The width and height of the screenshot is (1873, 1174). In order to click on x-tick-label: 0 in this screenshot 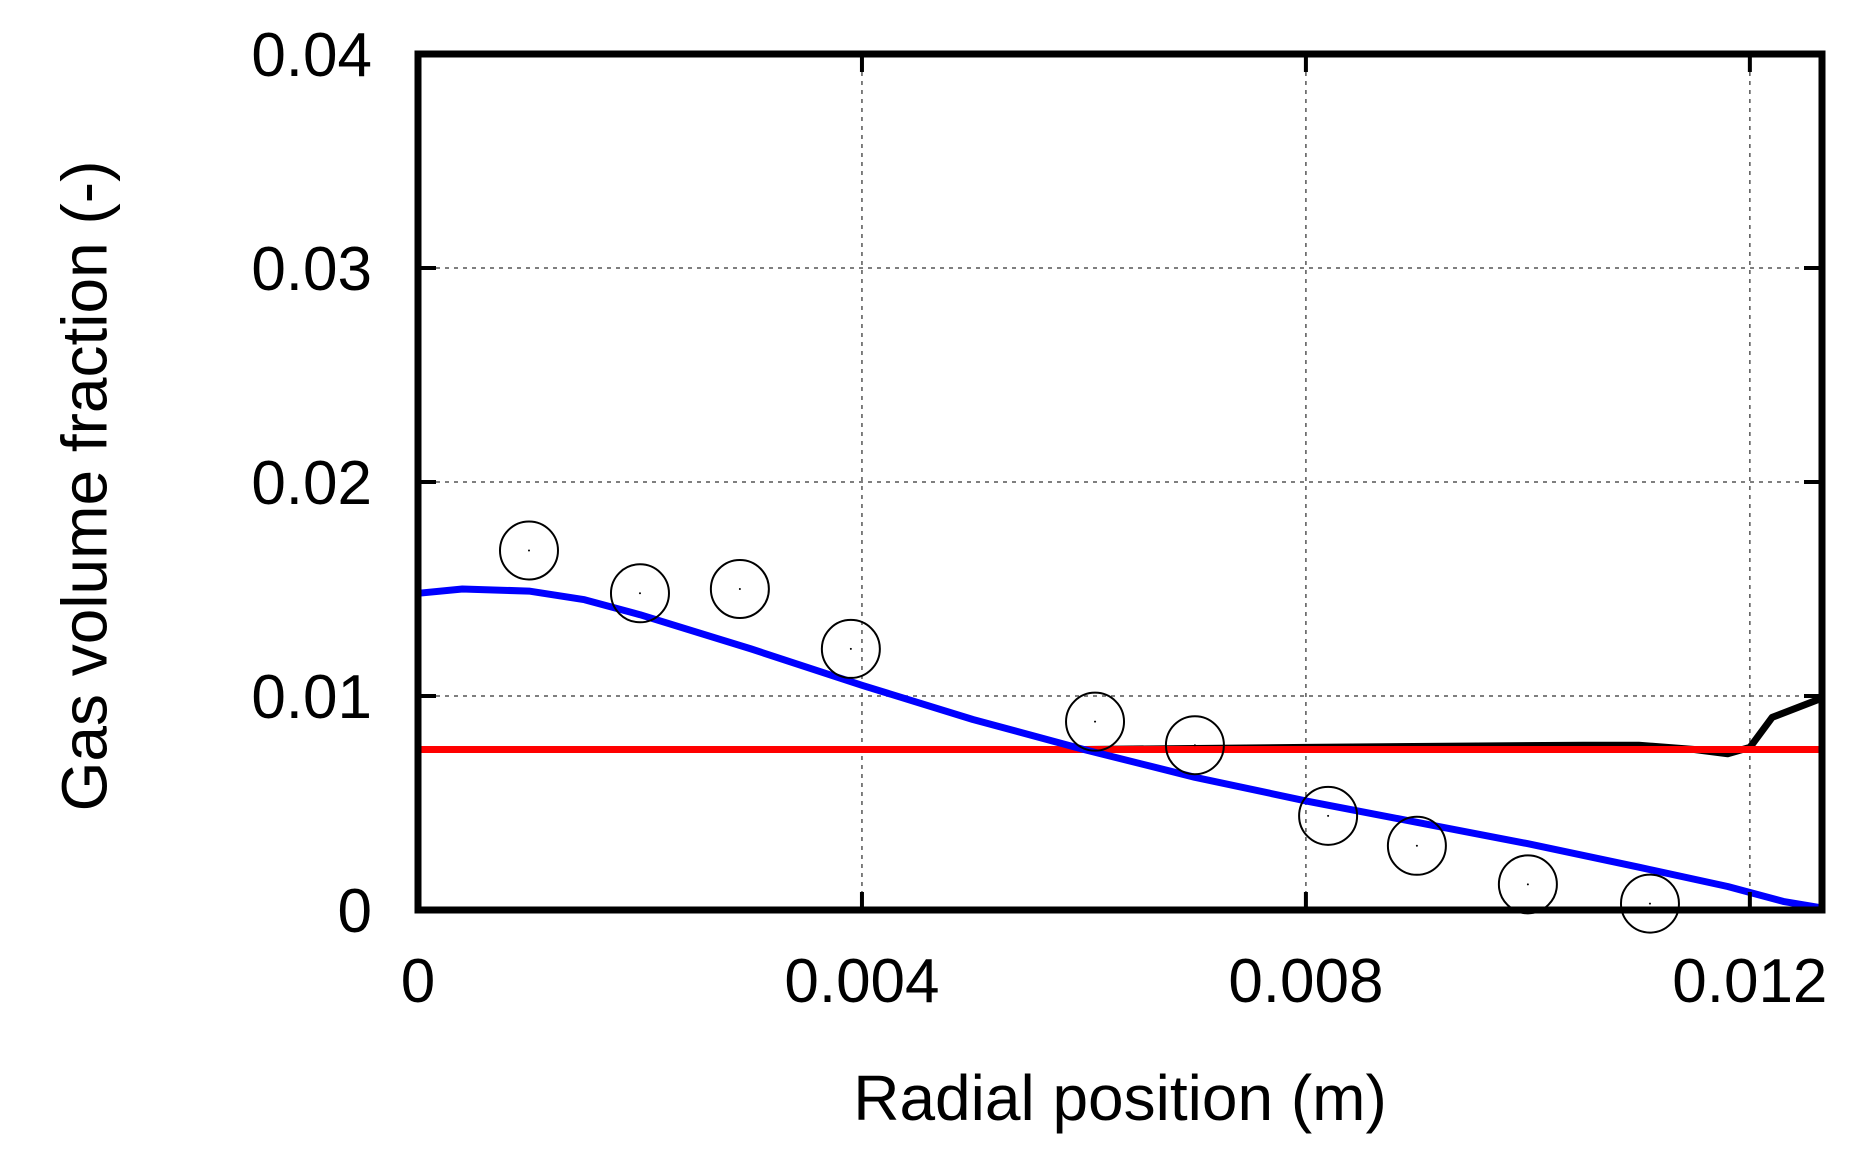, I will do `click(418, 981)`.